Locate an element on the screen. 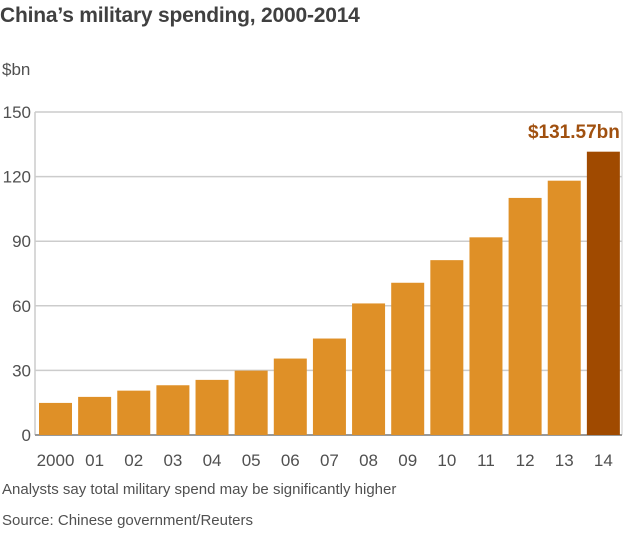 The image size is (624, 540). chart-title: China’s military spending, 2000-2014 is located at coordinates (180, 15).